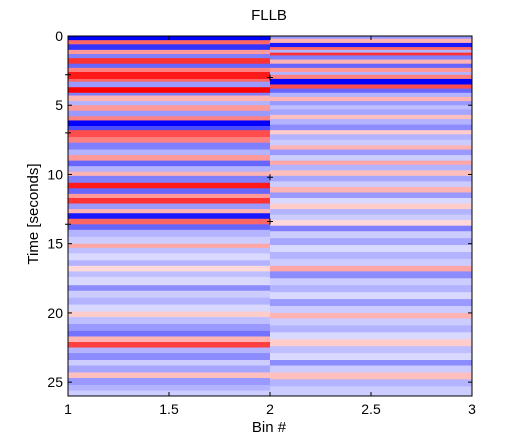 This screenshot has height=440, width=520. What do you see at coordinates (169, 409) in the screenshot?
I see `x-tick-label: 1.5` at bounding box center [169, 409].